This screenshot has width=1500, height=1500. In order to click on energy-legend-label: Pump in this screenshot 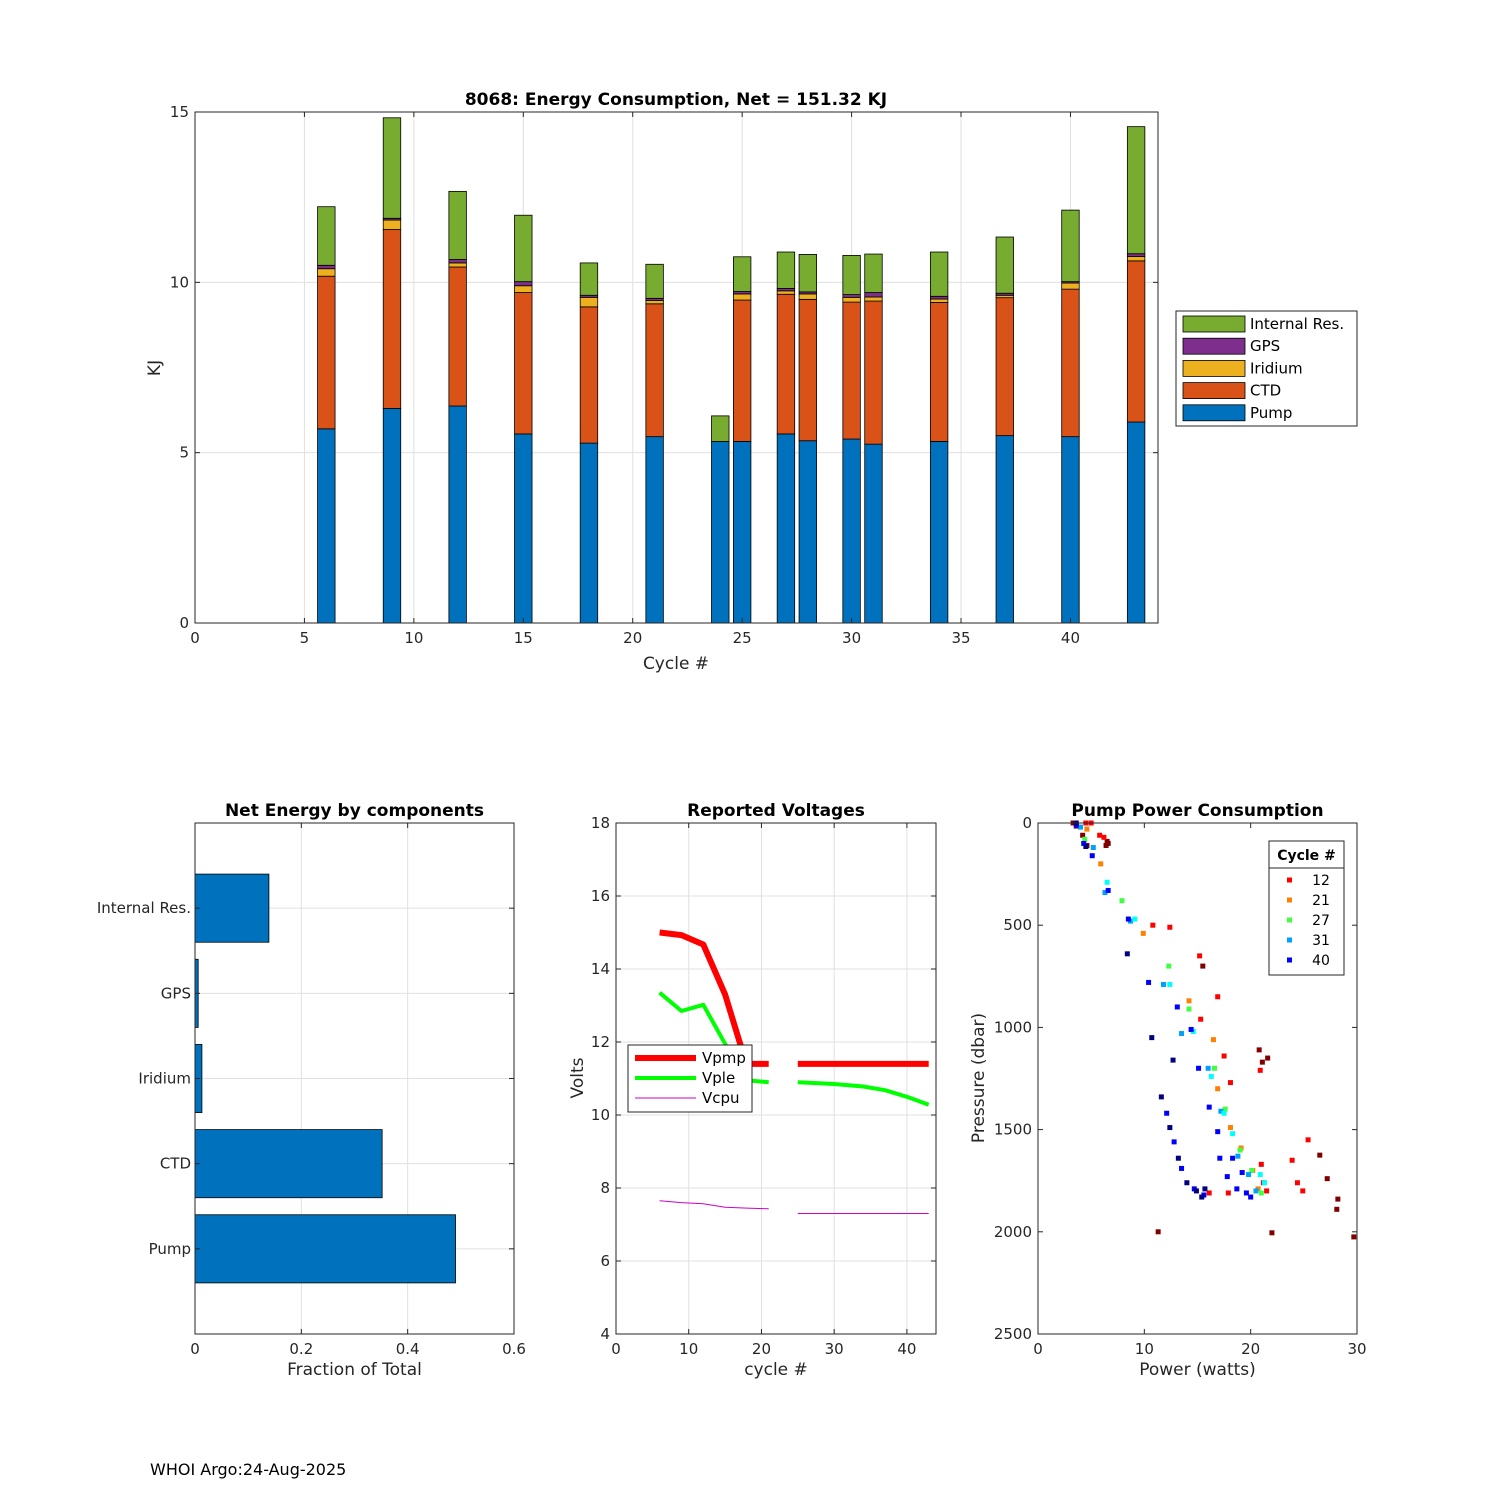, I will do `click(1271, 413)`.